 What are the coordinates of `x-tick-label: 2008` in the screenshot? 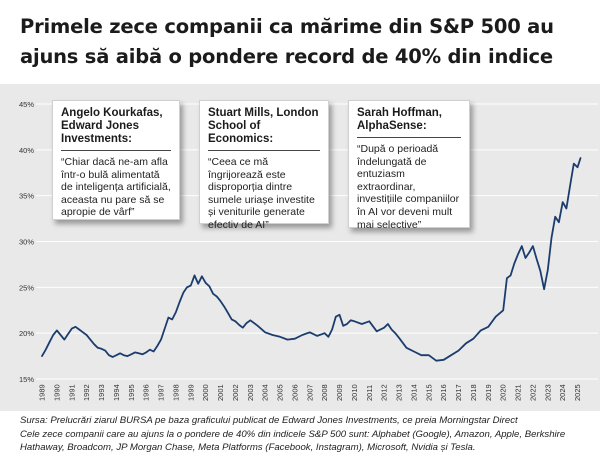 It's located at (324, 392).